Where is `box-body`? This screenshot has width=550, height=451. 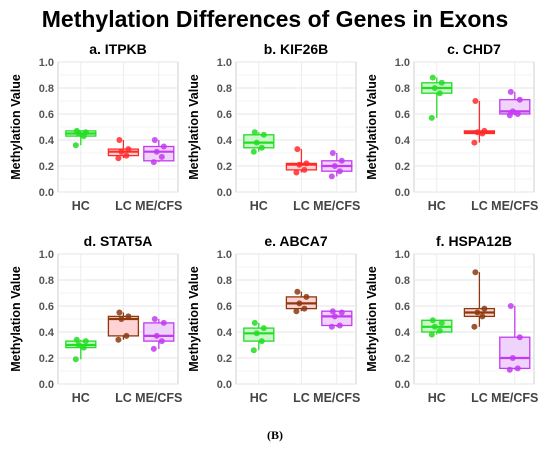
box-body is located at coordinates (515, 353).